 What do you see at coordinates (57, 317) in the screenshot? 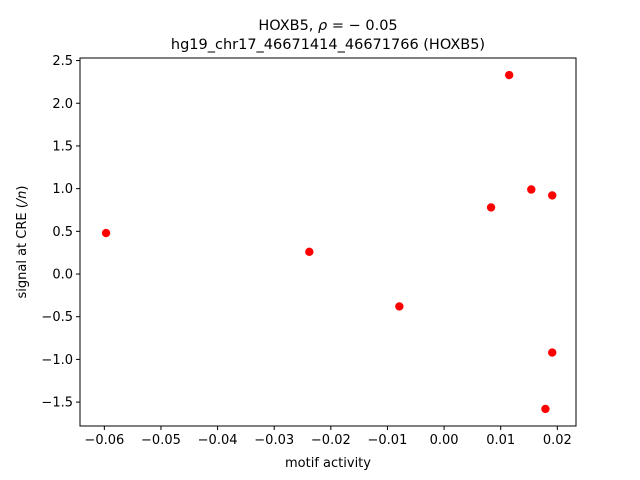
I see `y-tick-label: −0.5` at bounding box center [57, 317].